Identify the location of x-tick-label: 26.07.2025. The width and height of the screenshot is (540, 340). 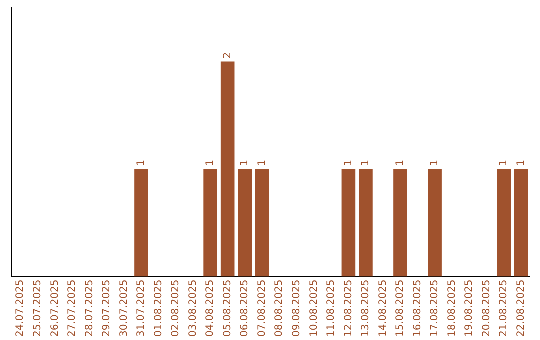
(55, 309).